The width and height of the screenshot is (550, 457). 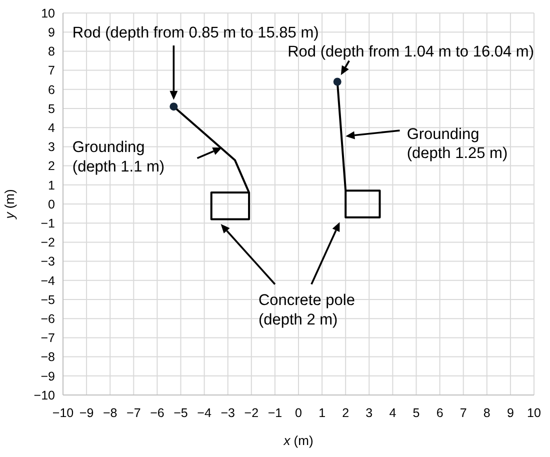 What do you see at coordinates (204, 413) in the screenshot?
I see `x-tick-label: −4` at bounding box center [204, 413].